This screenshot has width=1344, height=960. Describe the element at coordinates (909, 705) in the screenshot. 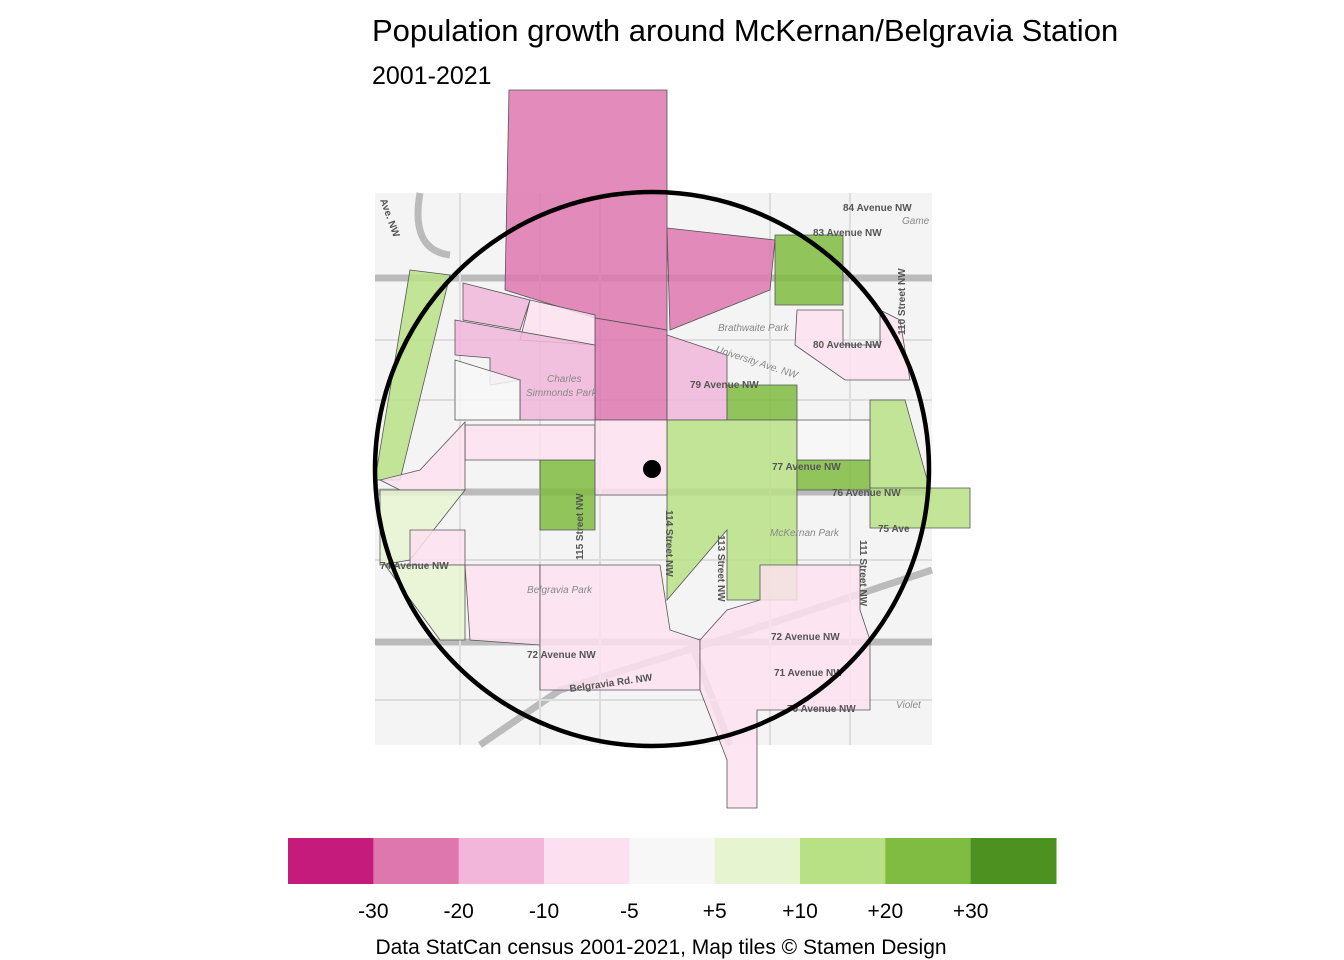

I see `place-label: Violet` at that location.